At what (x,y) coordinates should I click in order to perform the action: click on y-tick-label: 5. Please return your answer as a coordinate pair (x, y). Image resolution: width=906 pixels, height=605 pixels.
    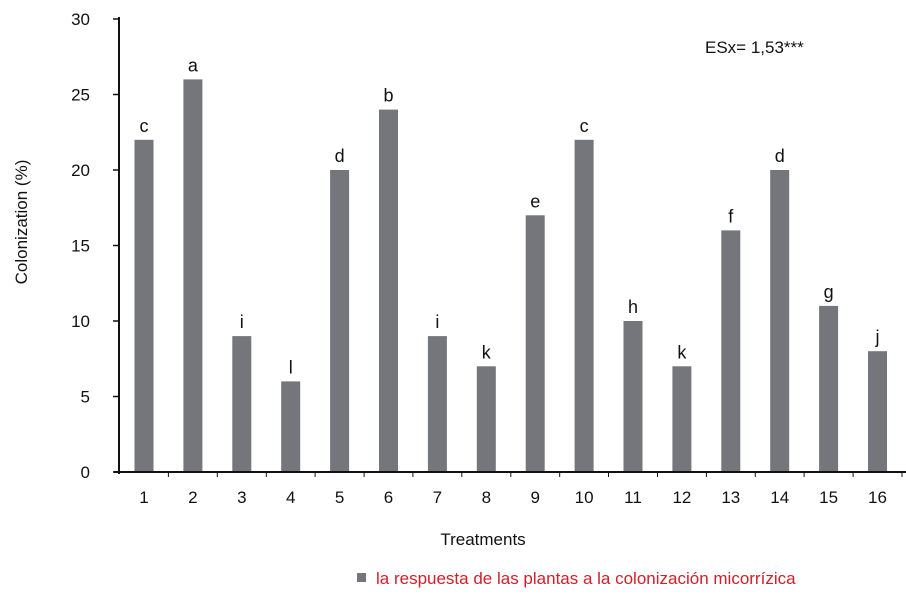
    Looking at the image, I should click on (85, 397).